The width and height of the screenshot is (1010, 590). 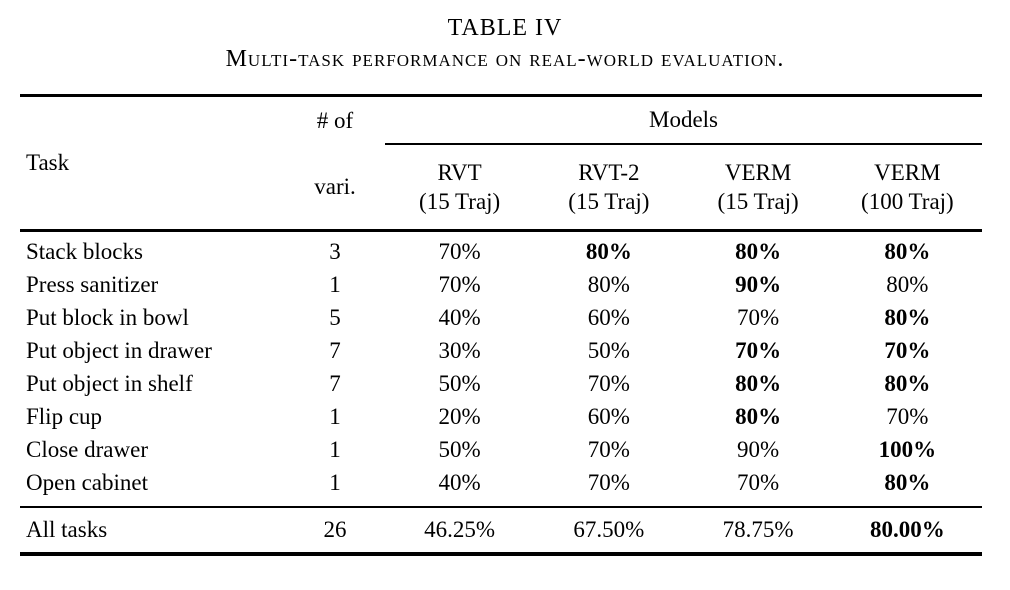 What do you see at coordinates (459, 416) in the screenshot?
I see `value-cell: 20%` at bounding box center [459, 416].